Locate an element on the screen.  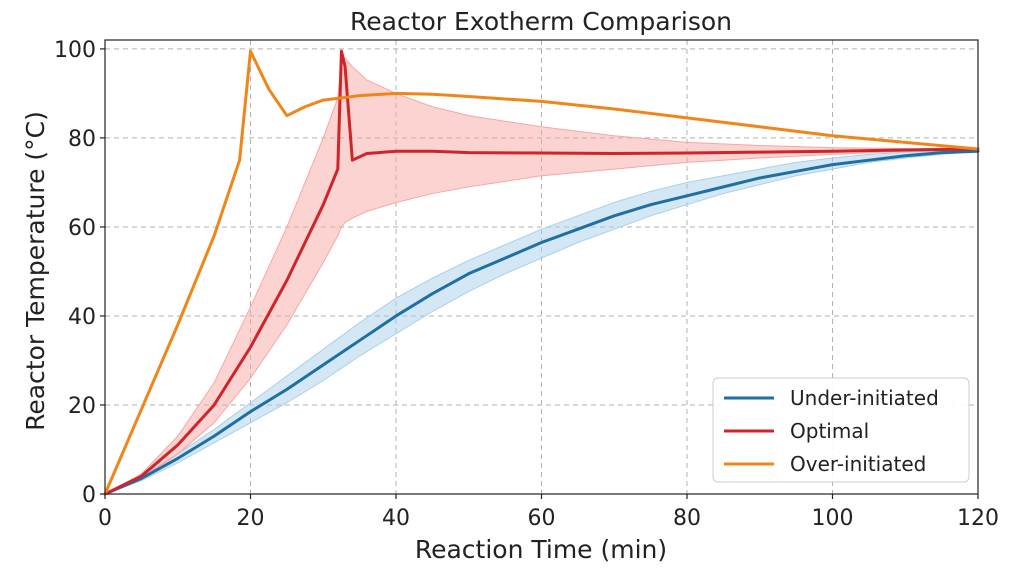
legend-label-over-initiated: Over-initiated is located at coordinates (858, 464).